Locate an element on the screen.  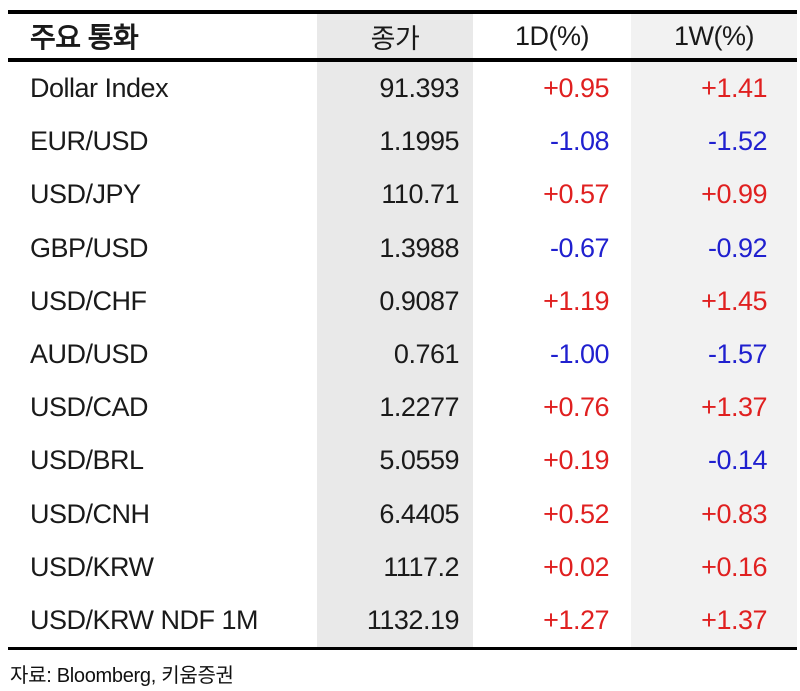
table-row: USD/BRL 5.0559 +0.19 -0.14 is located at coordinates (402, 461).